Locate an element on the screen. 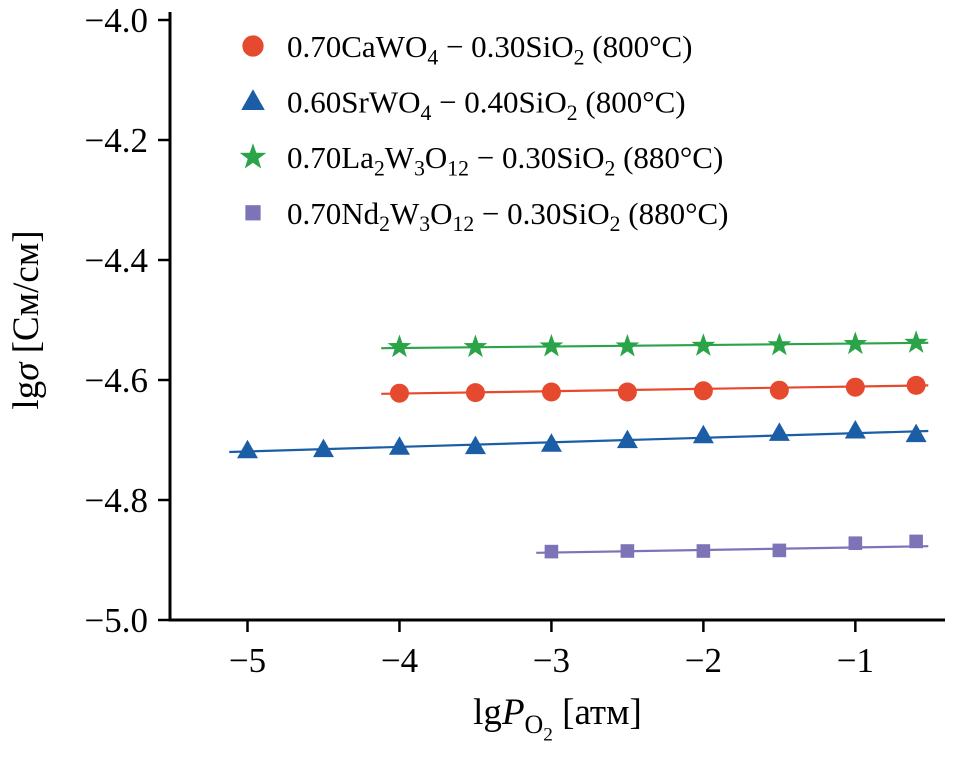  legend-item: 0.70La2W3O12 − 0.30SiO2 (880°C) is located at coordinates (481, 160).